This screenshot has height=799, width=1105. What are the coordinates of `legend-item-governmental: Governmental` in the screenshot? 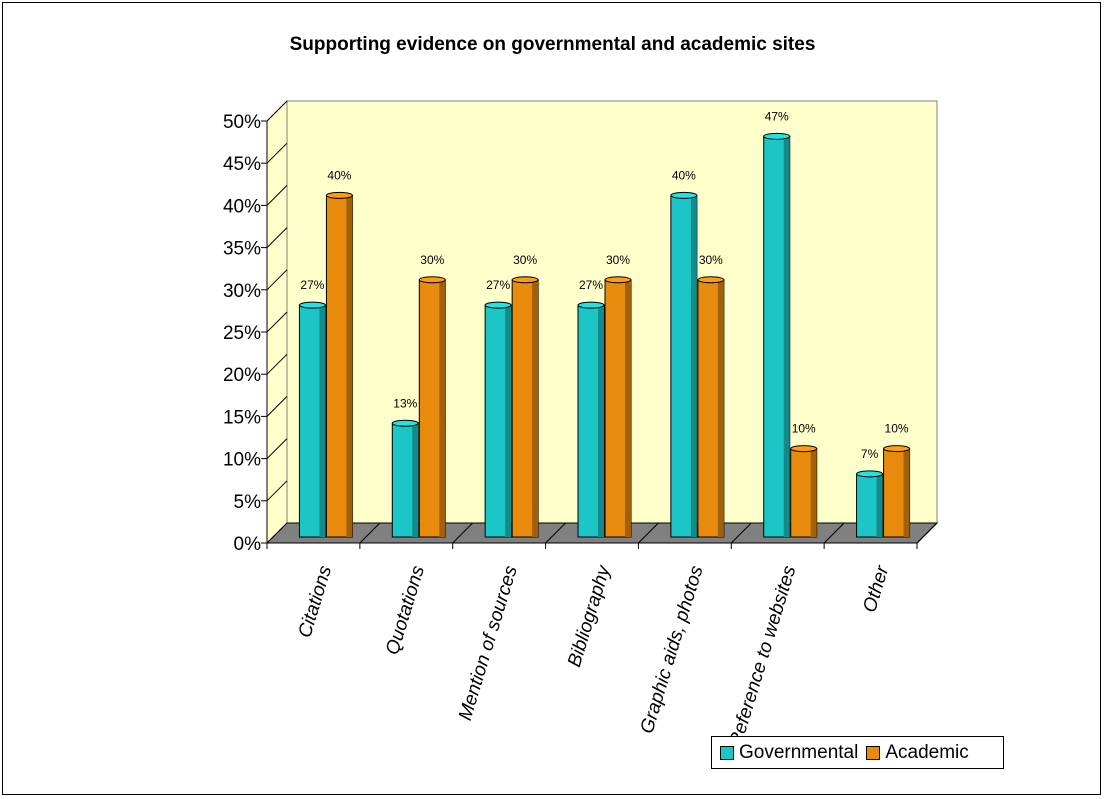 It's located at (789, 753).